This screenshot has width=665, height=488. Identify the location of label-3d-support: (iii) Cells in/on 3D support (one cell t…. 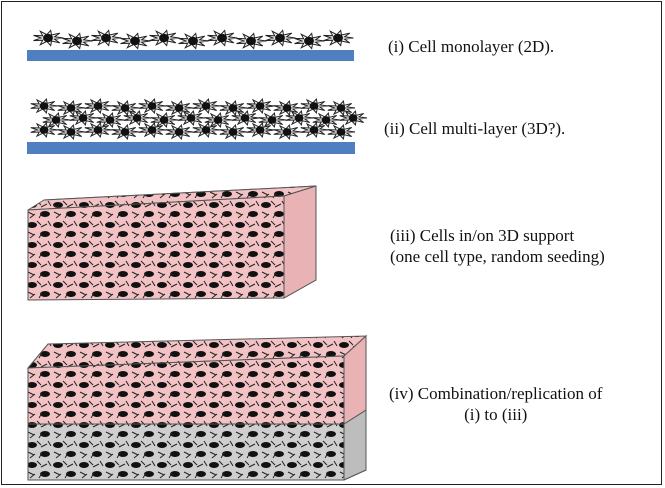
(497, 246).